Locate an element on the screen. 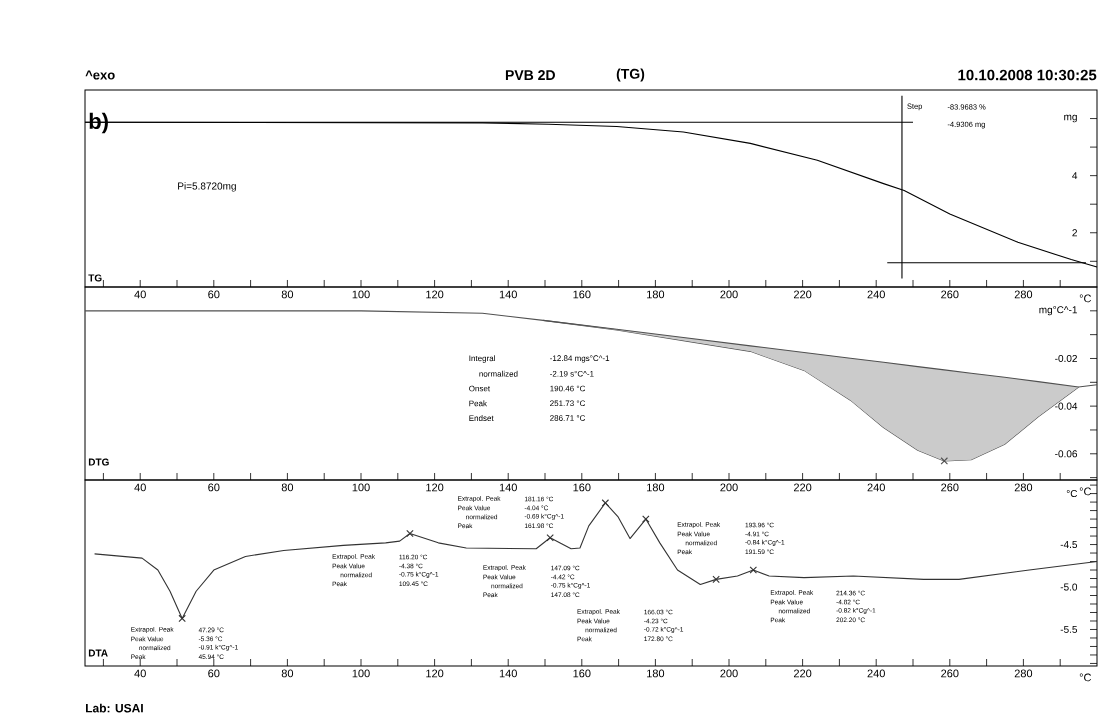 Image resolution: width=1102 pixels, height=721 pixels. y-tick-label: -4.5 is located at coordinates (1069, 545).